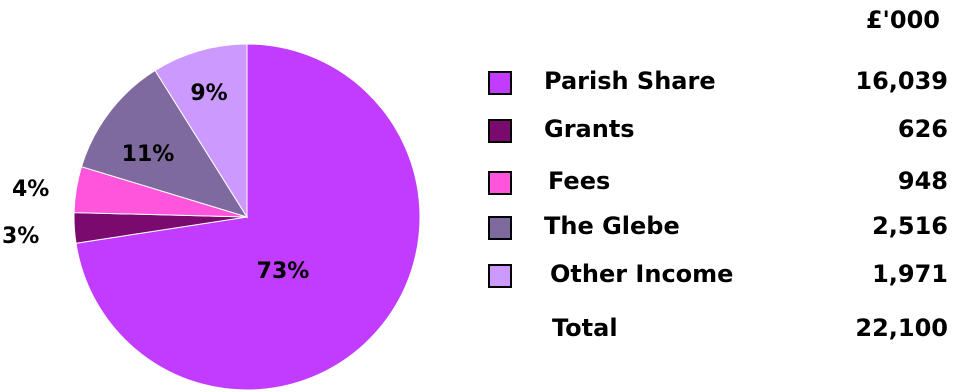 This screenshot has height=392, width=954. What do you see at coordinates (579, 181) in the screenshot?
I see `legend-label-fees: Fees` at bounding box center [579, 181].